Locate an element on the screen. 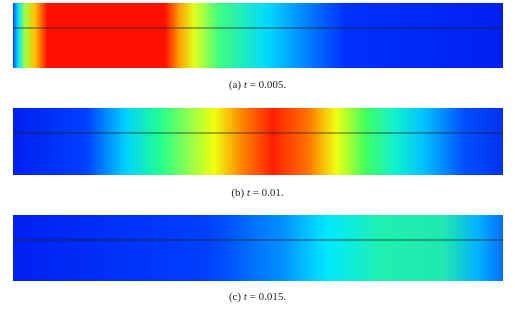 The width and height of the screenshot is (515, 313). caption-value: = 0.005. is located at coordinates (268, 85).